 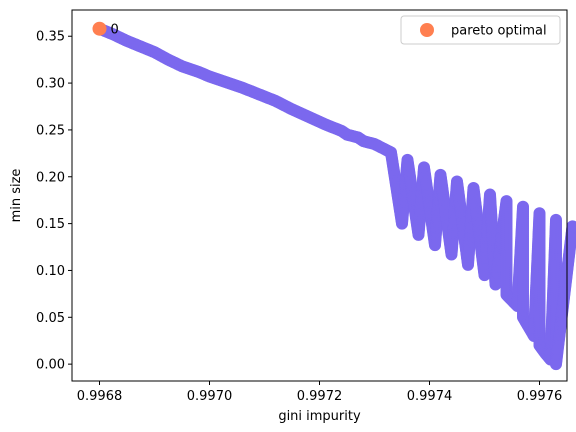 What do you see at coordinates (50, 130) in the screenshot?
I see `y-tick-label: 0.25` at bounding box center [50, 130].